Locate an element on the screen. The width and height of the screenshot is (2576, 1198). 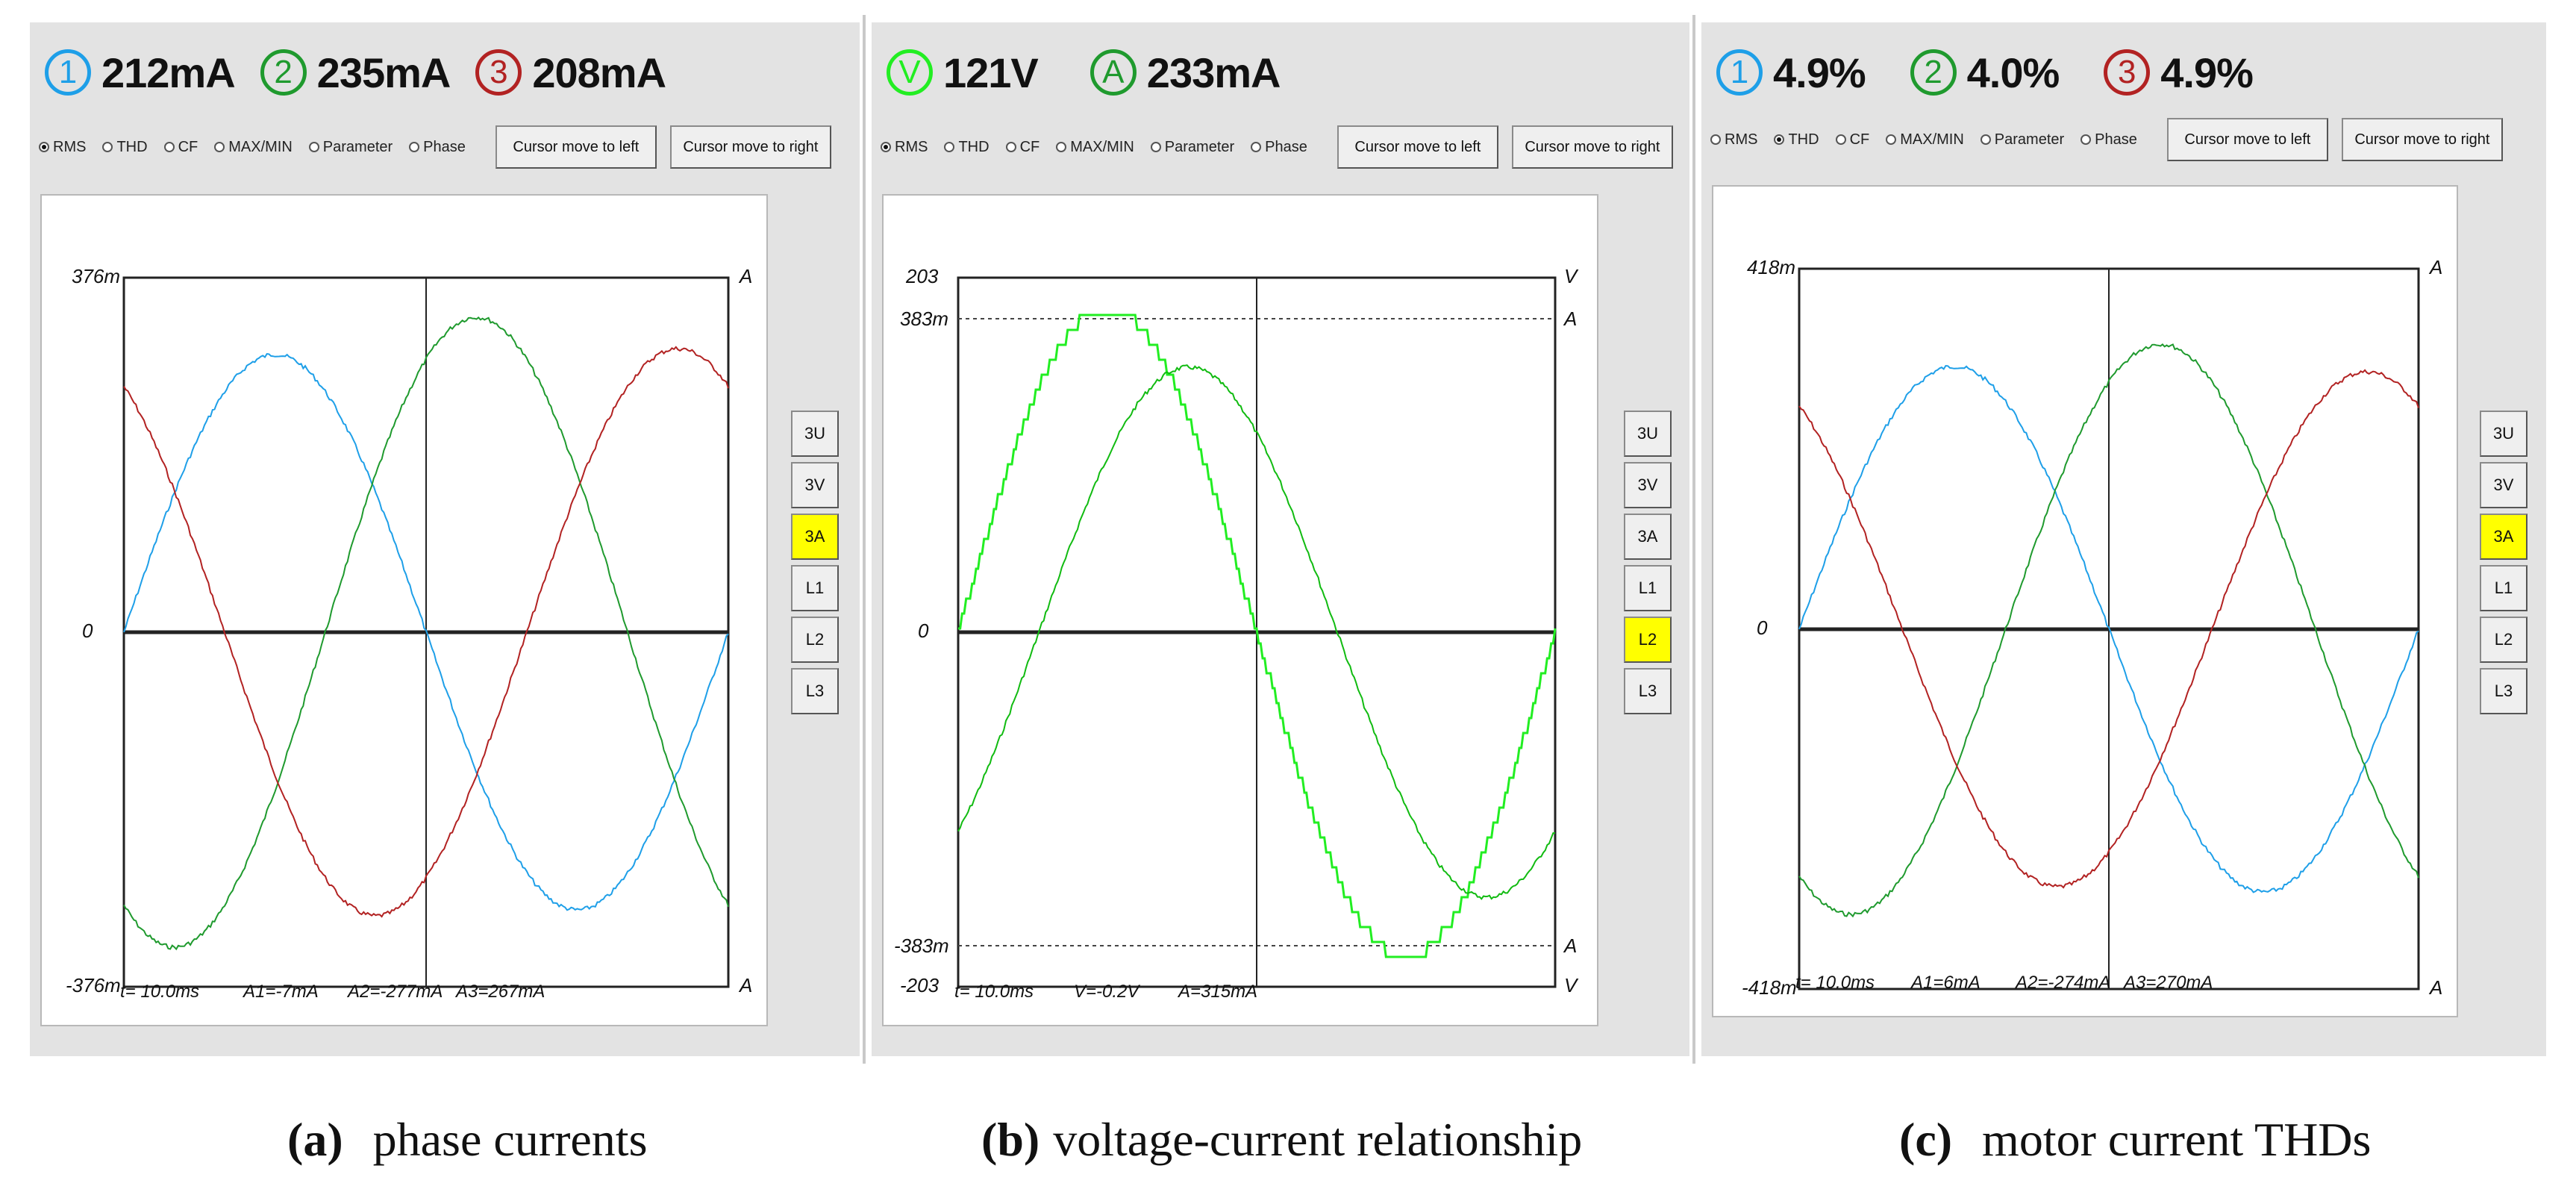
channel-3-icon: 3 is located at coordinates (2127, 72).